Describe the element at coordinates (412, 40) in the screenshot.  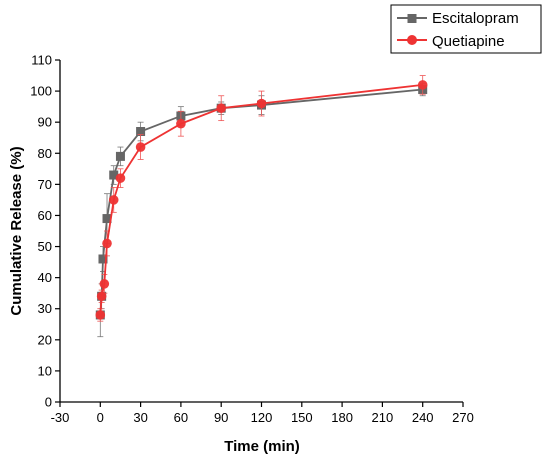
I see `legend-marker-quetiapine` at that location.